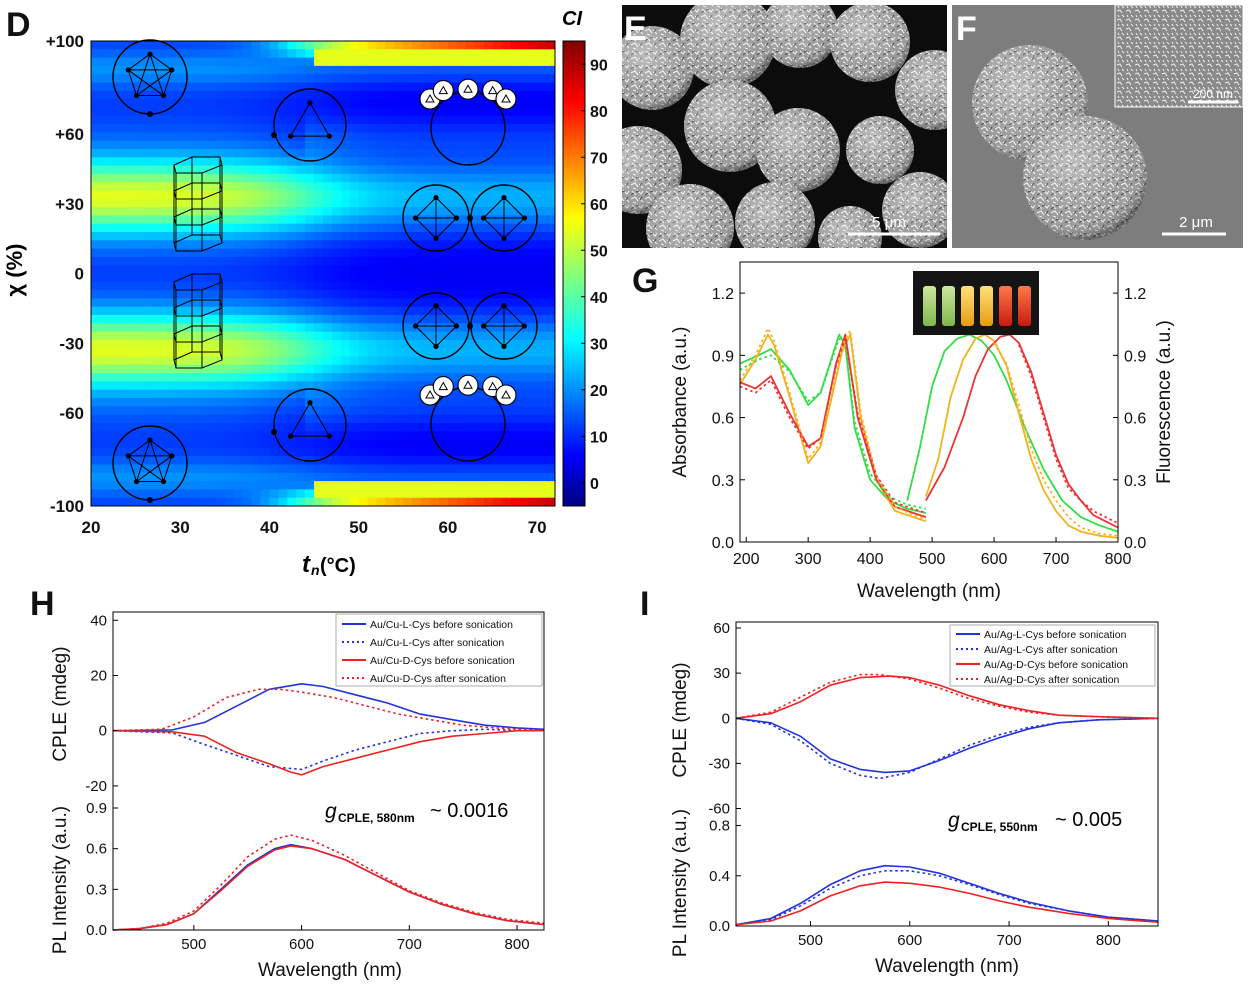  I want to click on y-tick-label-right: 0.9, so click(1135, 356).